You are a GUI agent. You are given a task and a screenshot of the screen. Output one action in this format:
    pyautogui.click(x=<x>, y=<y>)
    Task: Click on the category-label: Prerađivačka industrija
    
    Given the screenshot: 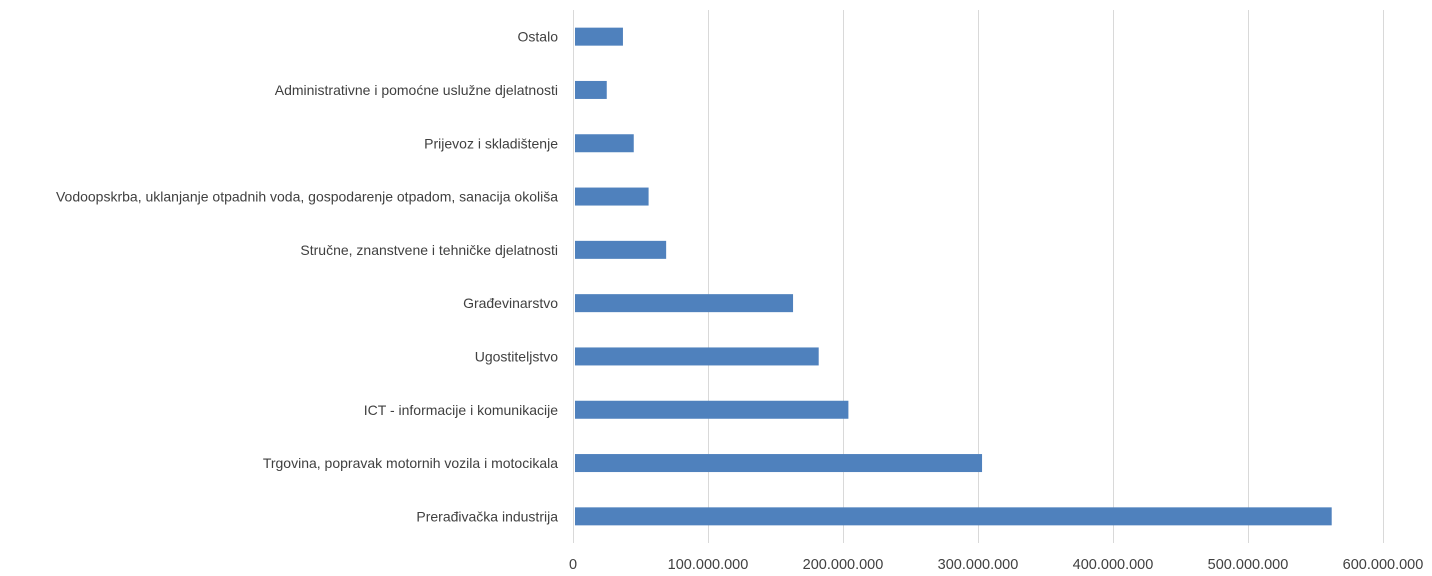 What is the action you would take?
    pyautogui.click(x=487, y=516)
    